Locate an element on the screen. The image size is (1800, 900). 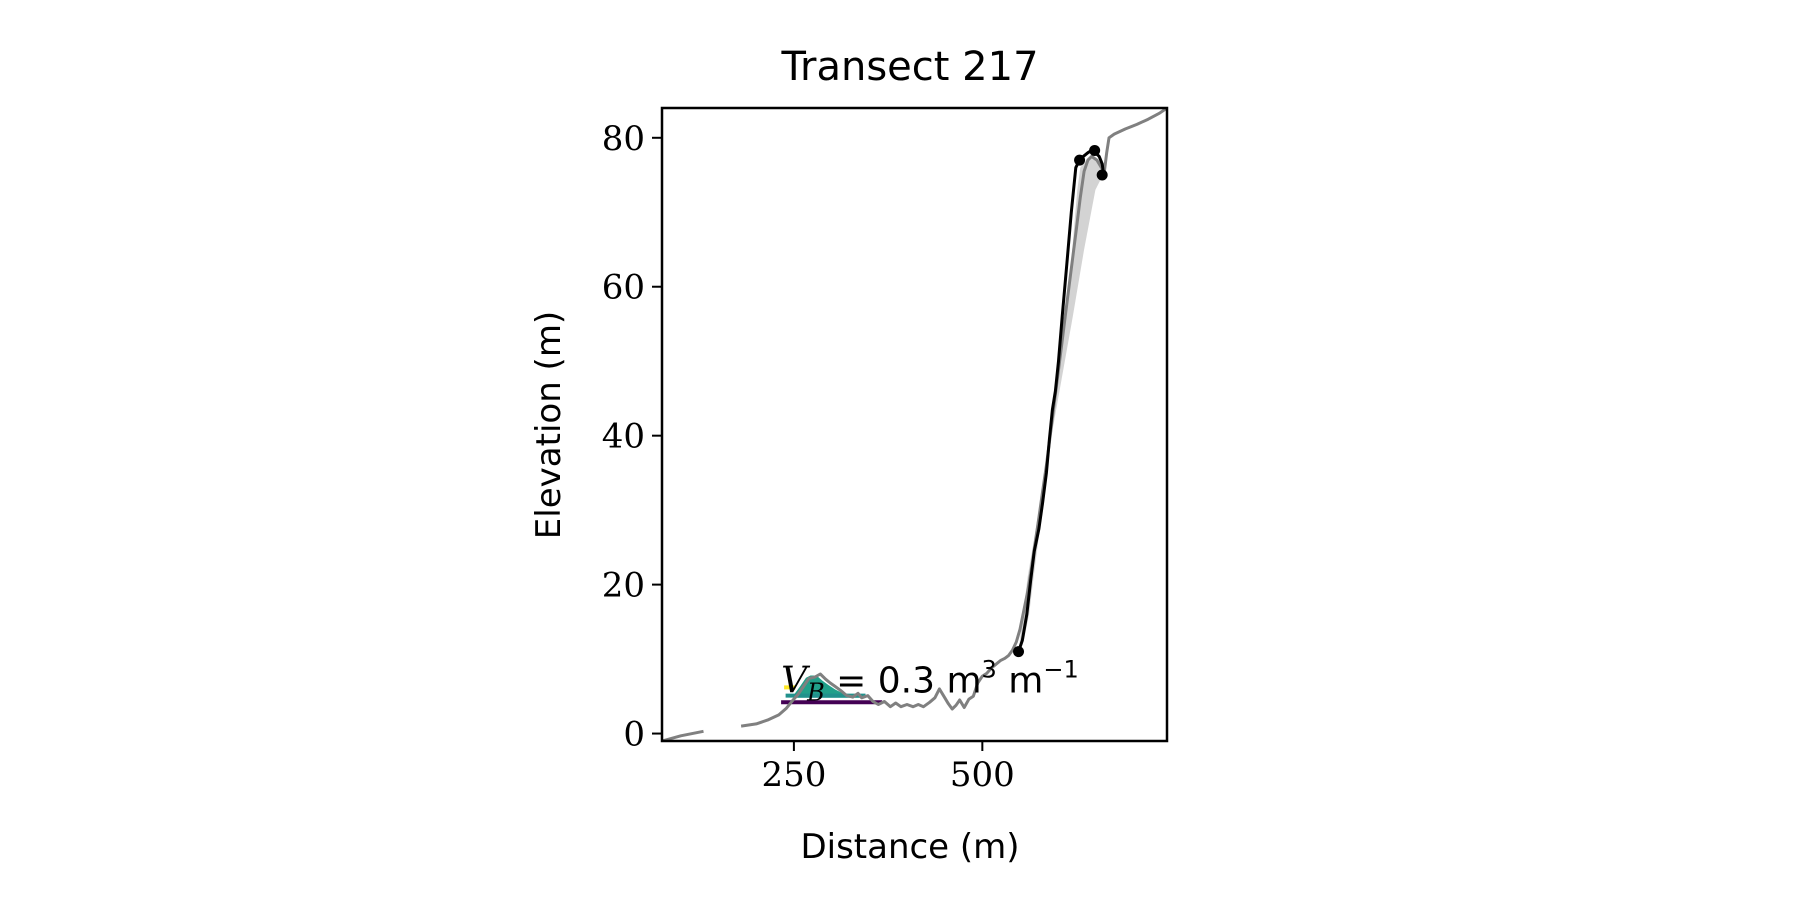
y-tick-label: 20 is located at coordinates (623, 586).